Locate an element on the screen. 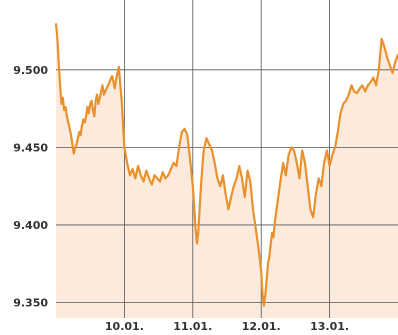 The height and width of the screenshot is (335, 398). x-tick-label: 11.01. is located at coordinates (192, 326).